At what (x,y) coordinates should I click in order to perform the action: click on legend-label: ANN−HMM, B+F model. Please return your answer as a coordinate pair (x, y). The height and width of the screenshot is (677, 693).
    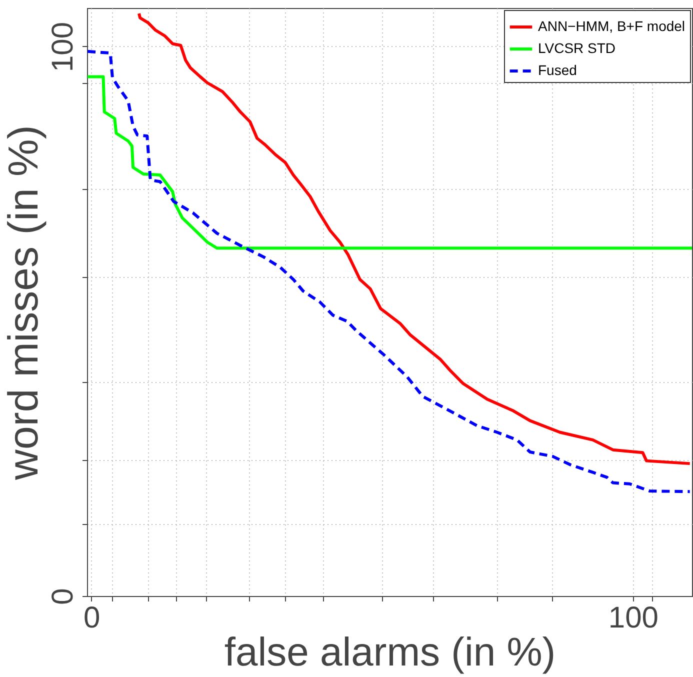
    Looking at the image, I should click on (612, 26).